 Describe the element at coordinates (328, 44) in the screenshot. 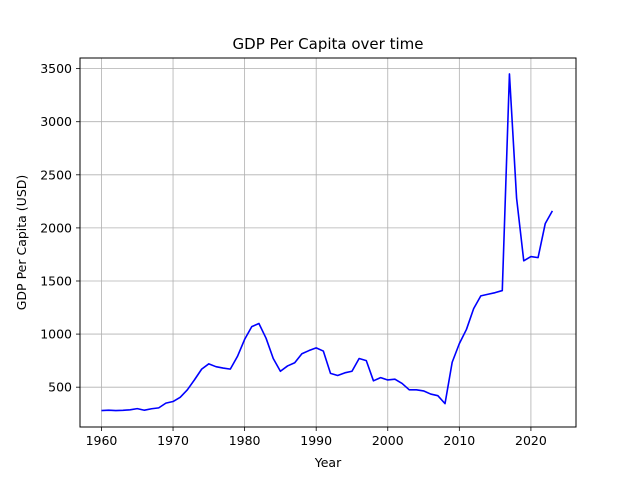

I see `chart-title: GDP Per Capita over time` at that location.